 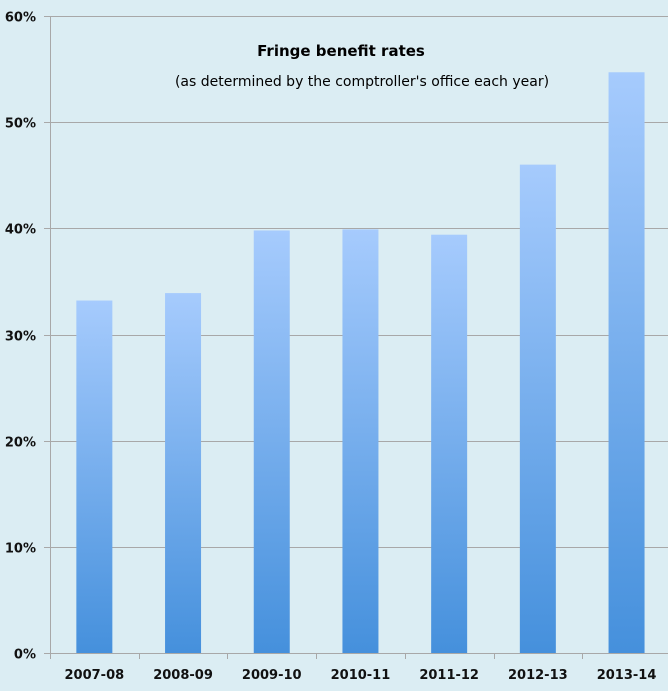 What do you see at coordinates (20, 230) in the screenshot?
I see `y-tick-label: 40%` at bounding box center [20, 230].